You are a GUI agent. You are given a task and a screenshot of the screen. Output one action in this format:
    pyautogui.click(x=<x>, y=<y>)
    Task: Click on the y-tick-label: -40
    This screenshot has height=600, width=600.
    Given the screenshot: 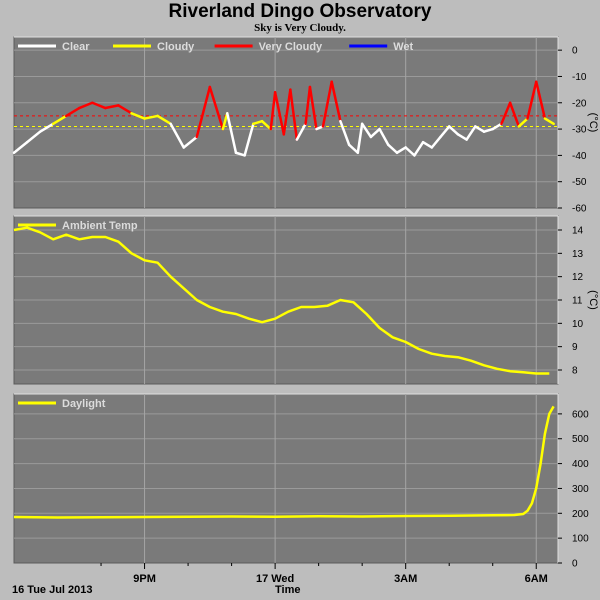 What is the action you would take?
    pyautogui.click(x=579, y=156)
    